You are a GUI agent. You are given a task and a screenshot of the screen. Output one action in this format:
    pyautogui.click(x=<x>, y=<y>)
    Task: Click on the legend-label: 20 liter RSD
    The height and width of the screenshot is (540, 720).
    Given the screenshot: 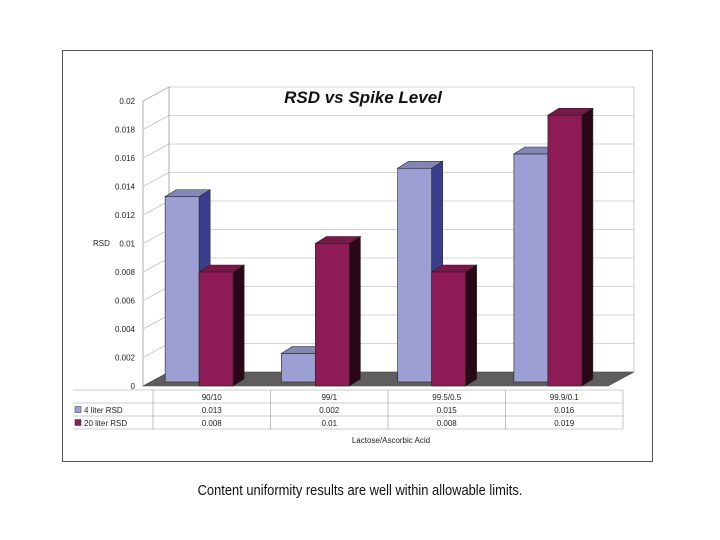 What is the action you would take?
    pyautogui.click(x=105, y=423)
    